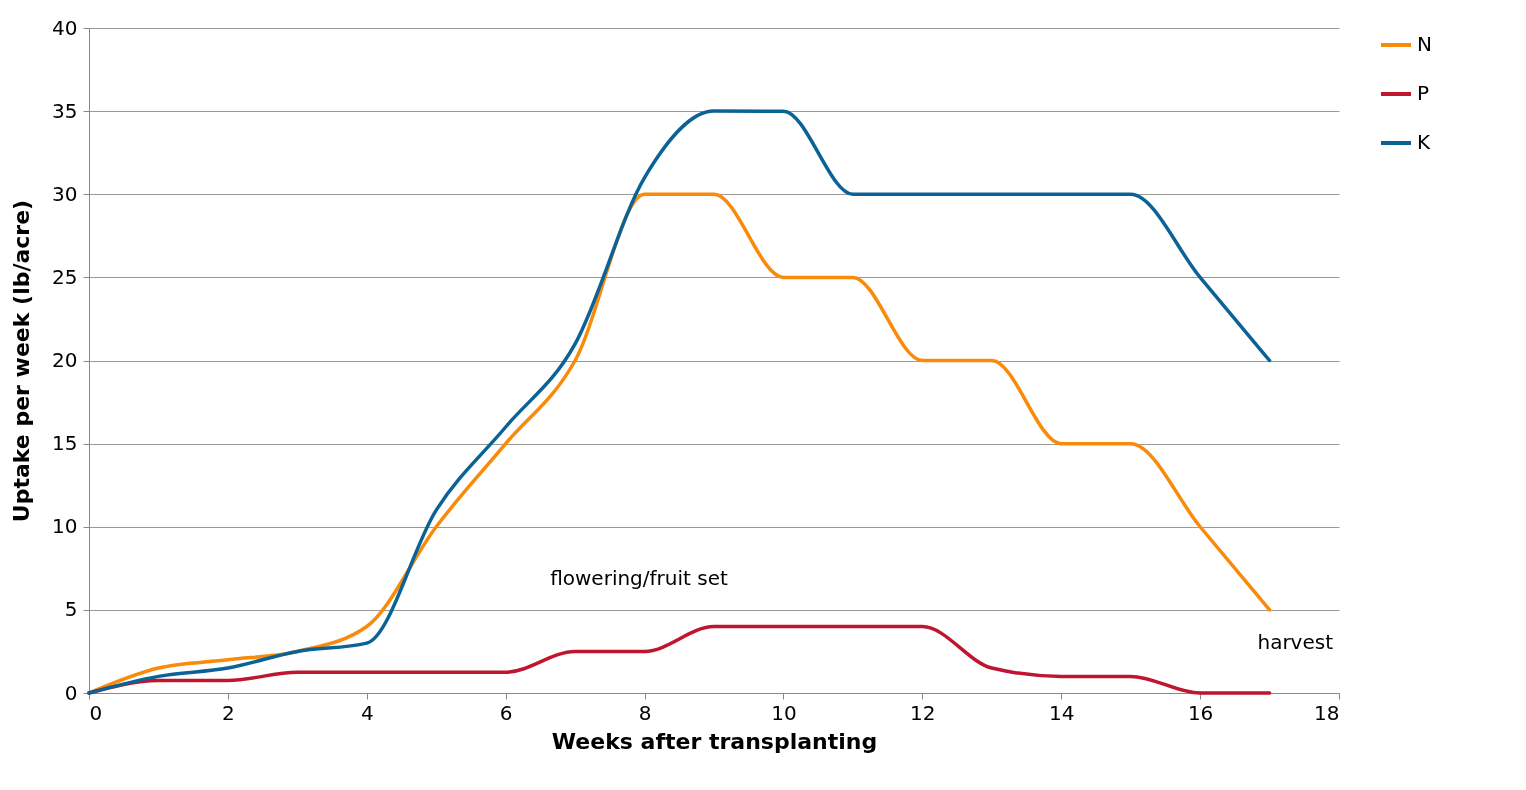 The width and height of the screenshot is (1526, 790). I want to click on x-axis-title: Weeks after transplanting, so click(714, 741).